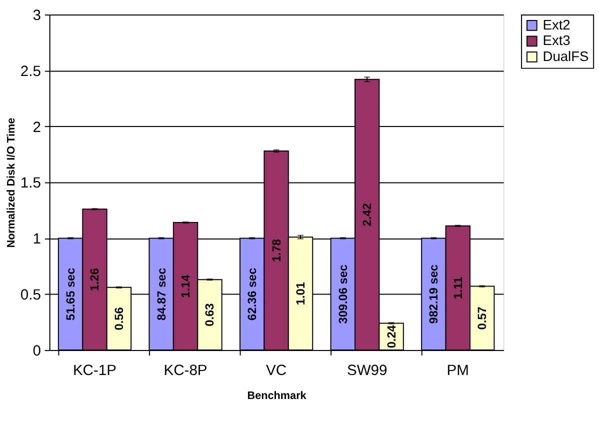 Image resolution: width=599 pixels, height=421 pixels. I want to click on y-tick-label: 2, so click(36, 128).